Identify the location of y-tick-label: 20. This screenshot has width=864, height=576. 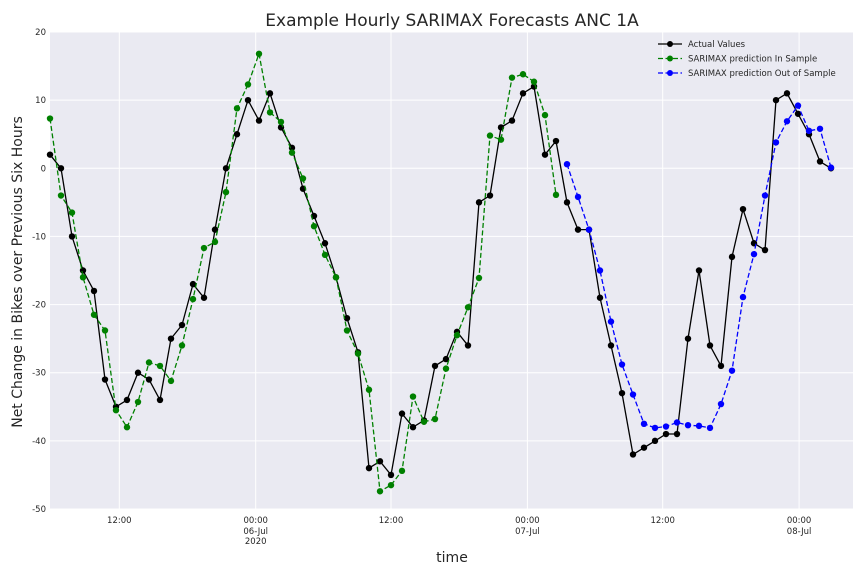
(40, 33).